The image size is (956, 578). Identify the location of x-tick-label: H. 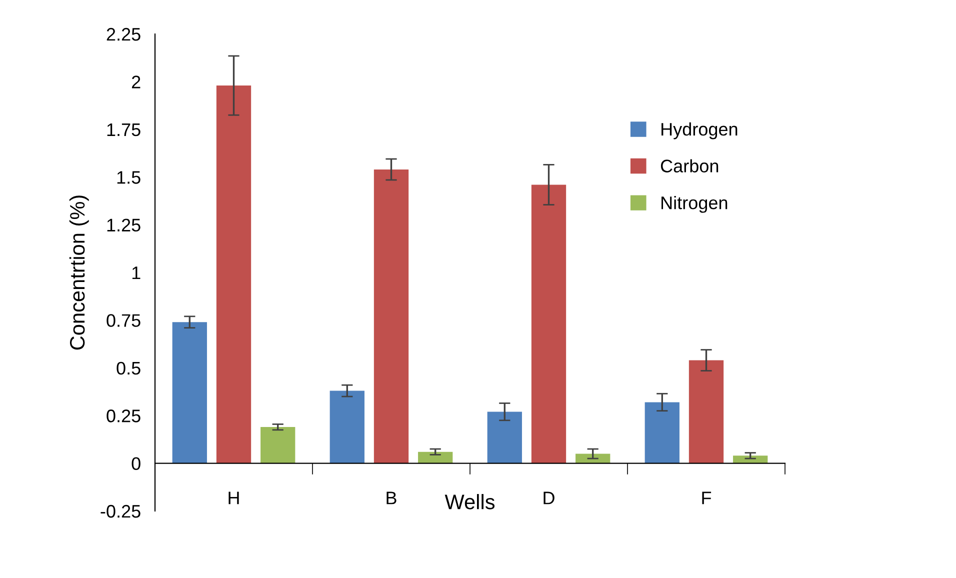
(233, 498).